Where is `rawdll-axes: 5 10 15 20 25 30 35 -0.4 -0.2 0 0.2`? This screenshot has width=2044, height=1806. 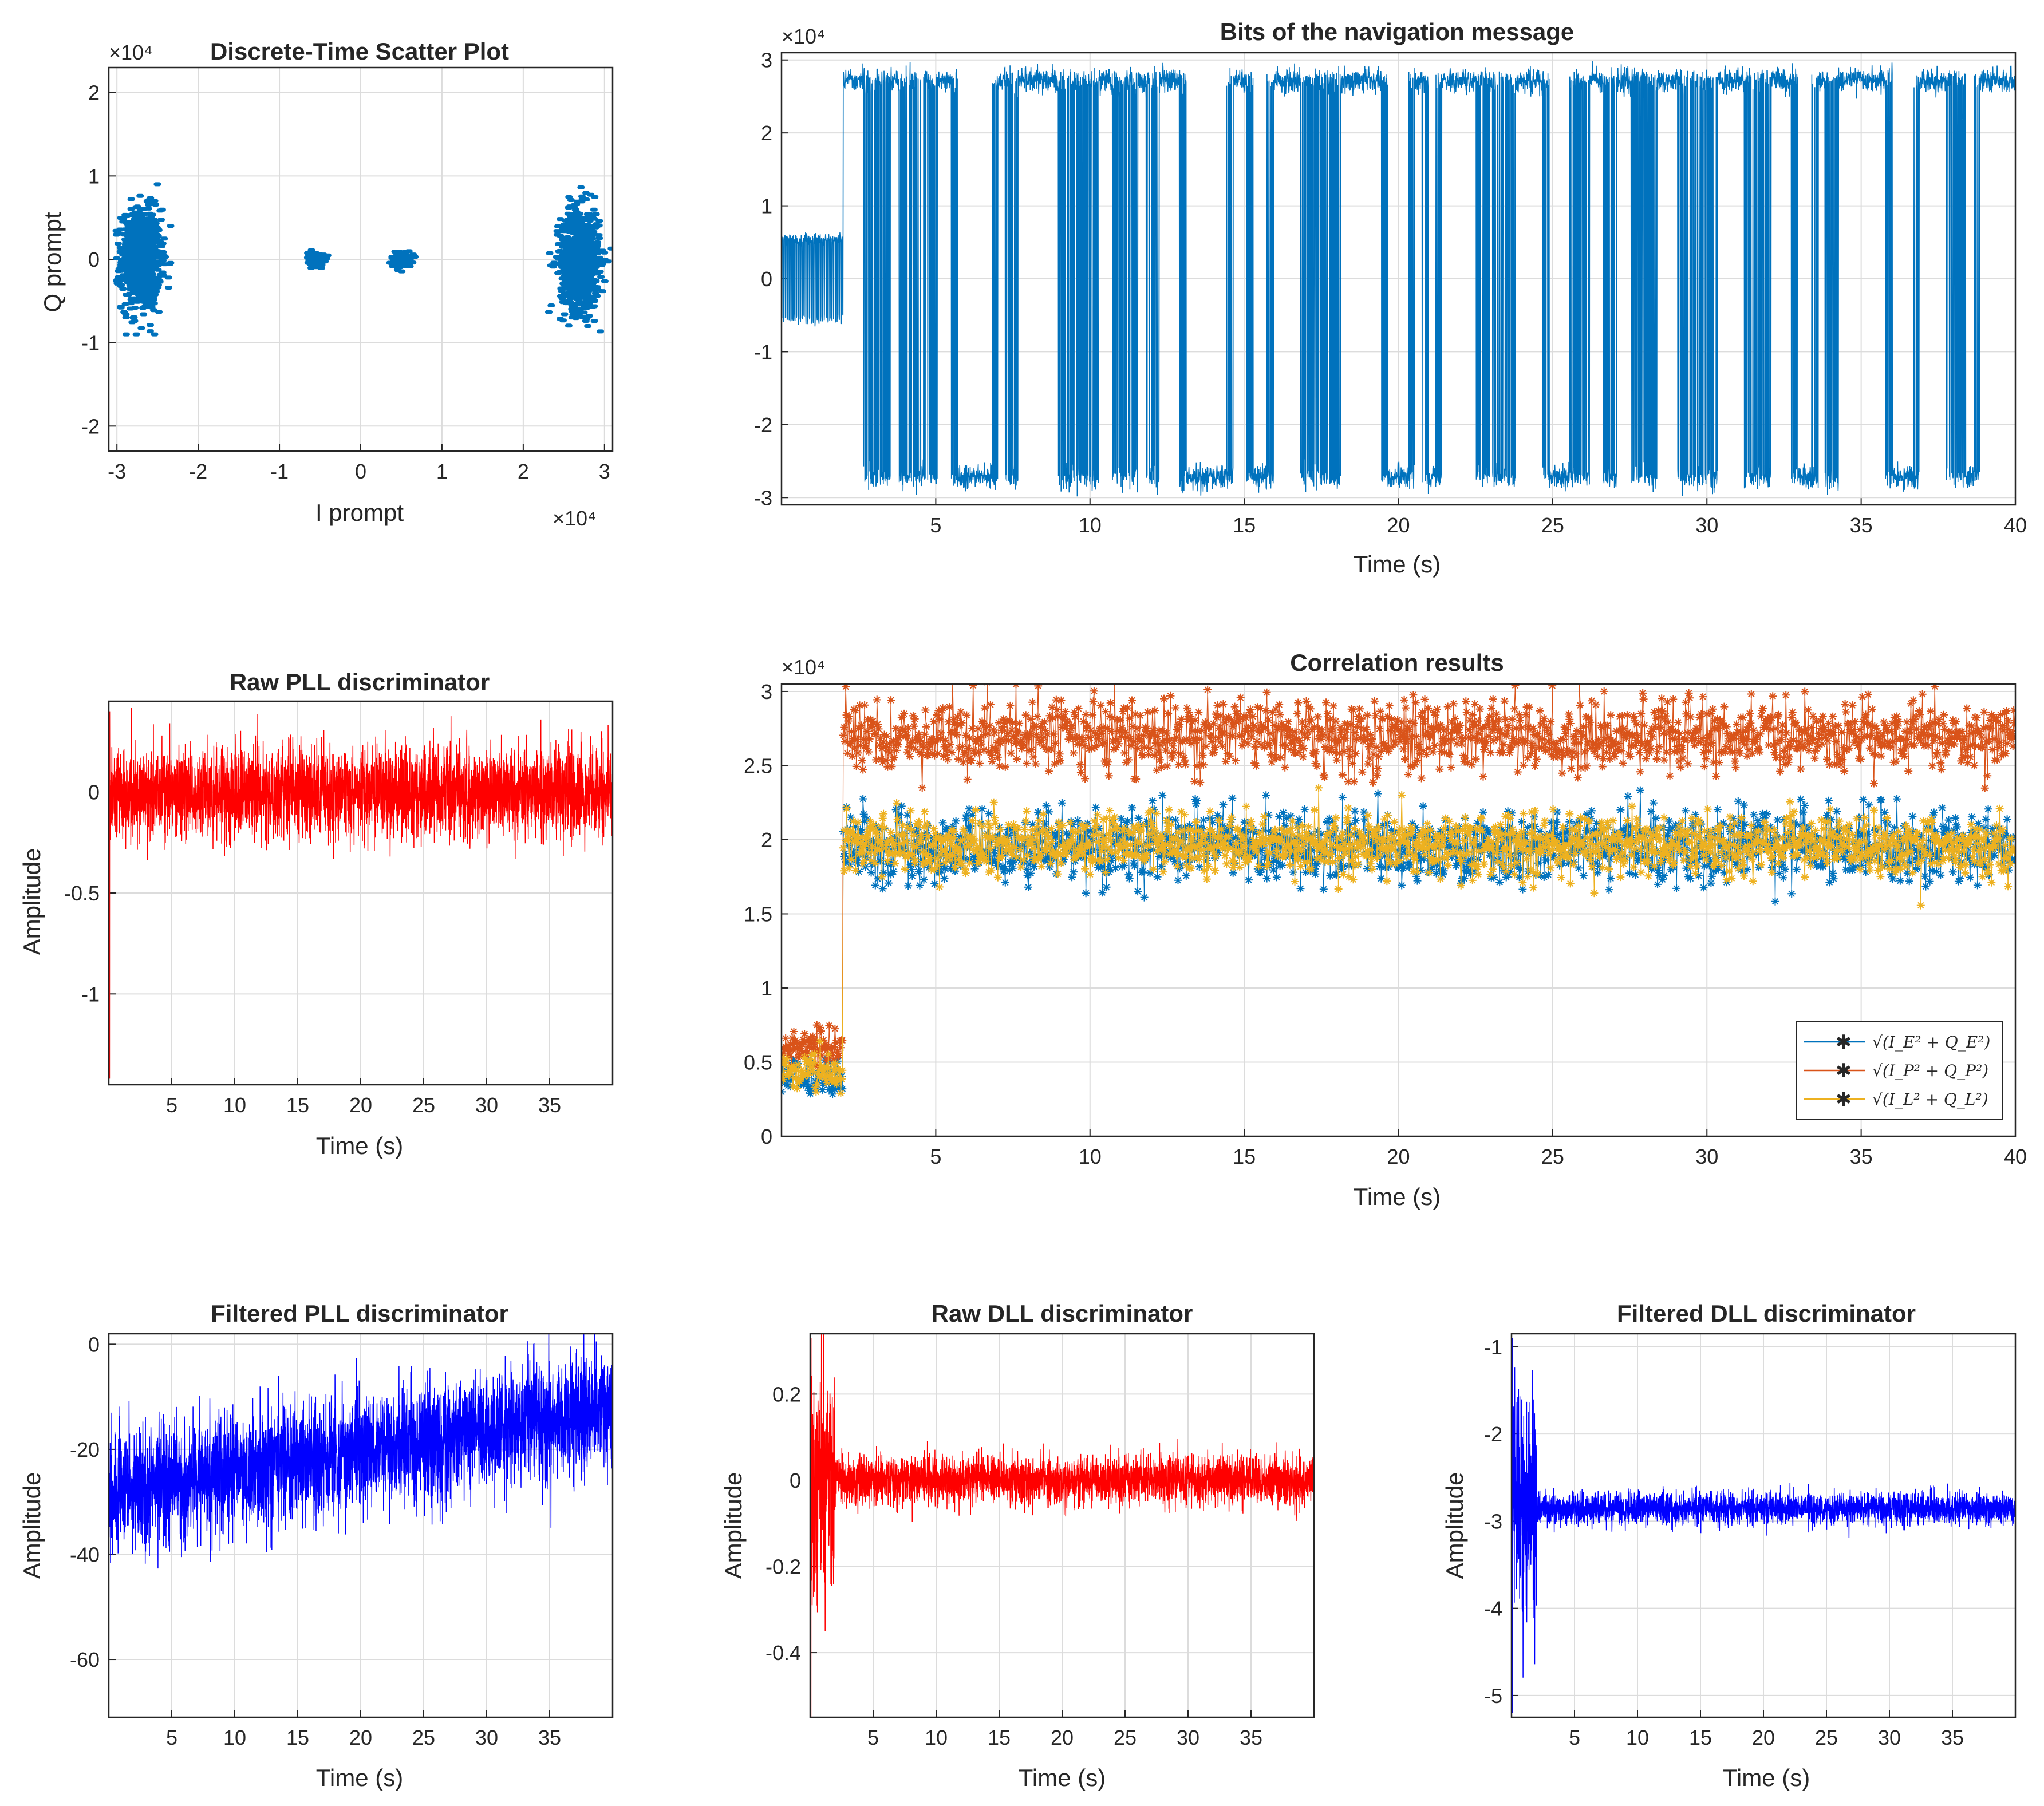
rawdll-axes: 5 10 15 20 25 30 35 -0.4 -0.2 0 0.2 is located at coordinates (1040, 1541).